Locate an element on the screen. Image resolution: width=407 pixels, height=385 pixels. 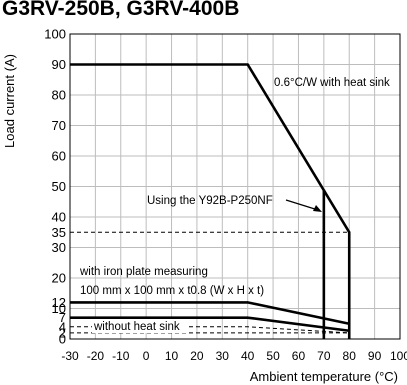
x-axis-label: Ambient temperature (°C) is located at coordinates (324, 376).